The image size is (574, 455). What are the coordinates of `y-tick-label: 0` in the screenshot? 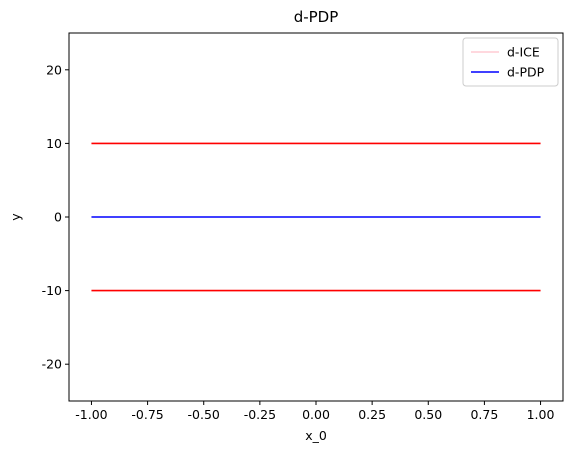 It's located at (58, 217).